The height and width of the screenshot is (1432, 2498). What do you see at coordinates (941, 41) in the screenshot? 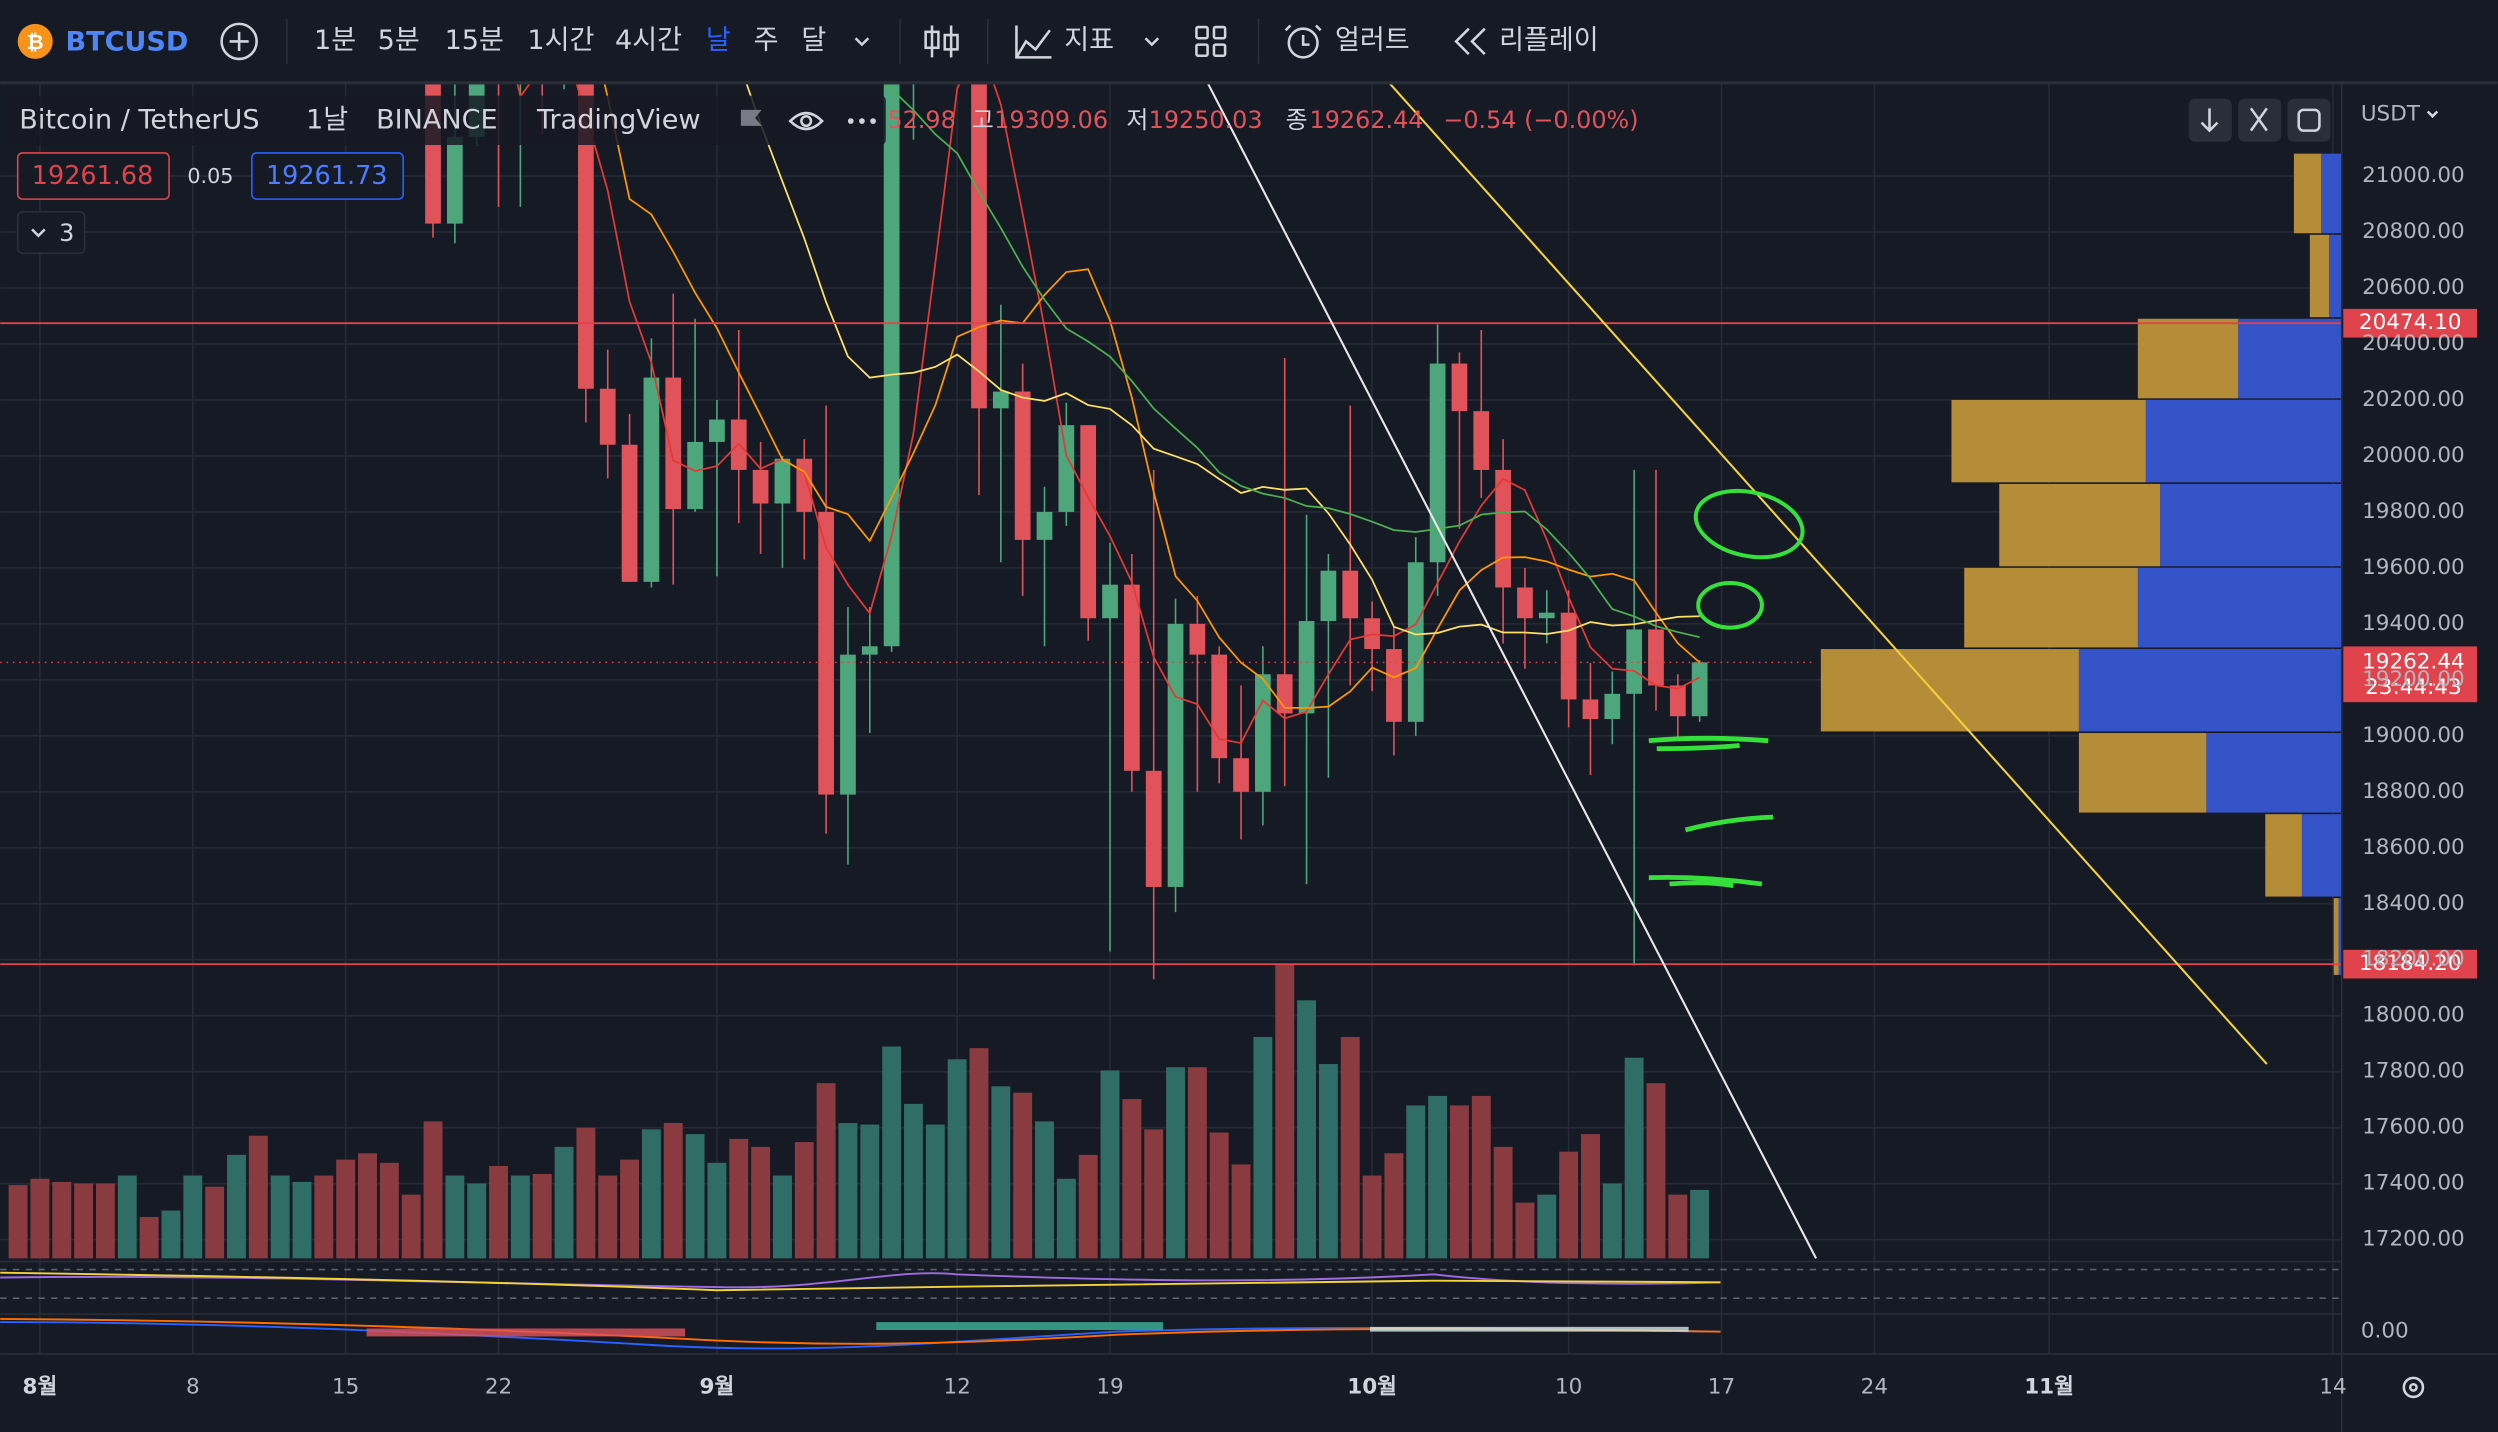
I see `chart-type-button` at bounding box center [941, 41].